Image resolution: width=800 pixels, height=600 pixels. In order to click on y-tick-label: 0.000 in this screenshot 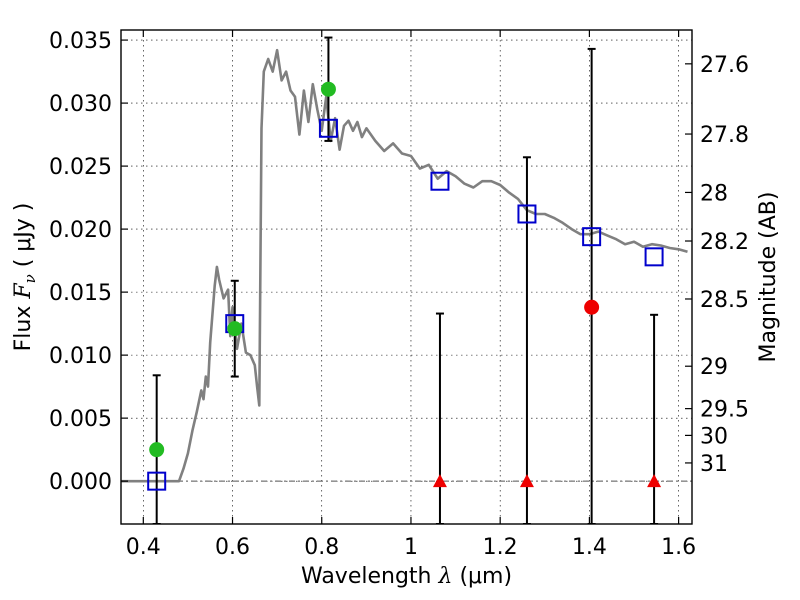, I will do `click(80, 482)`.